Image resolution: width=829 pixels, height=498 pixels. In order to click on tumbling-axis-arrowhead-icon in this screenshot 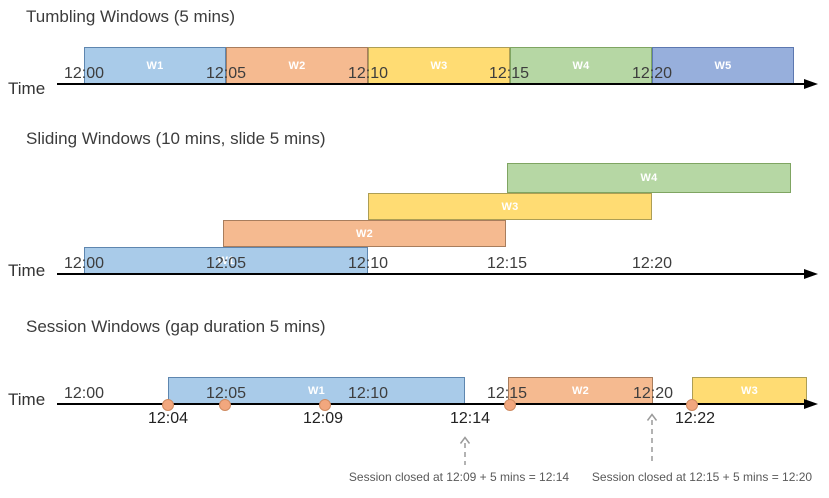, I will do `click(811, 84)`.